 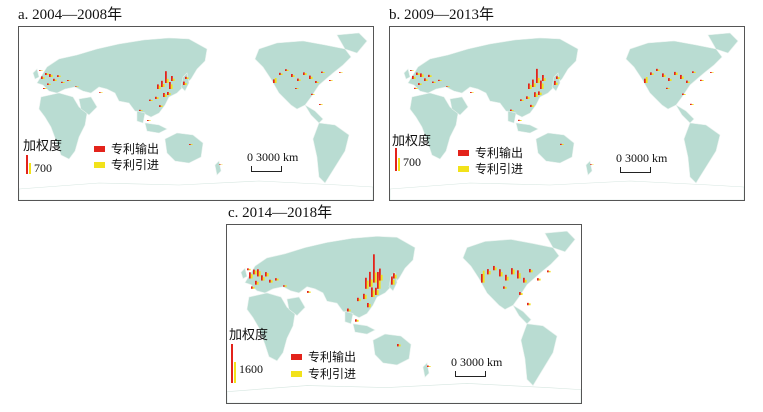 I want to click on legend-value: 1600, so click(x=251, y=369).